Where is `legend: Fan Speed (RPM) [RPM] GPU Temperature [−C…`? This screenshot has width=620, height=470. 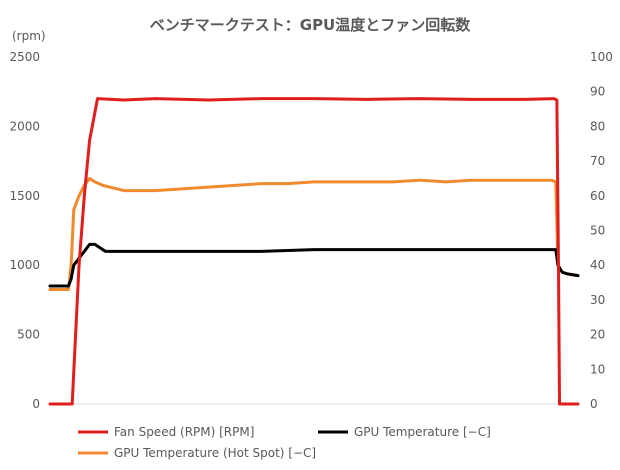
legend: Fan Speed (RPM) [RPM] GPU Temperature [−C… is located at coordinates (284, 442).